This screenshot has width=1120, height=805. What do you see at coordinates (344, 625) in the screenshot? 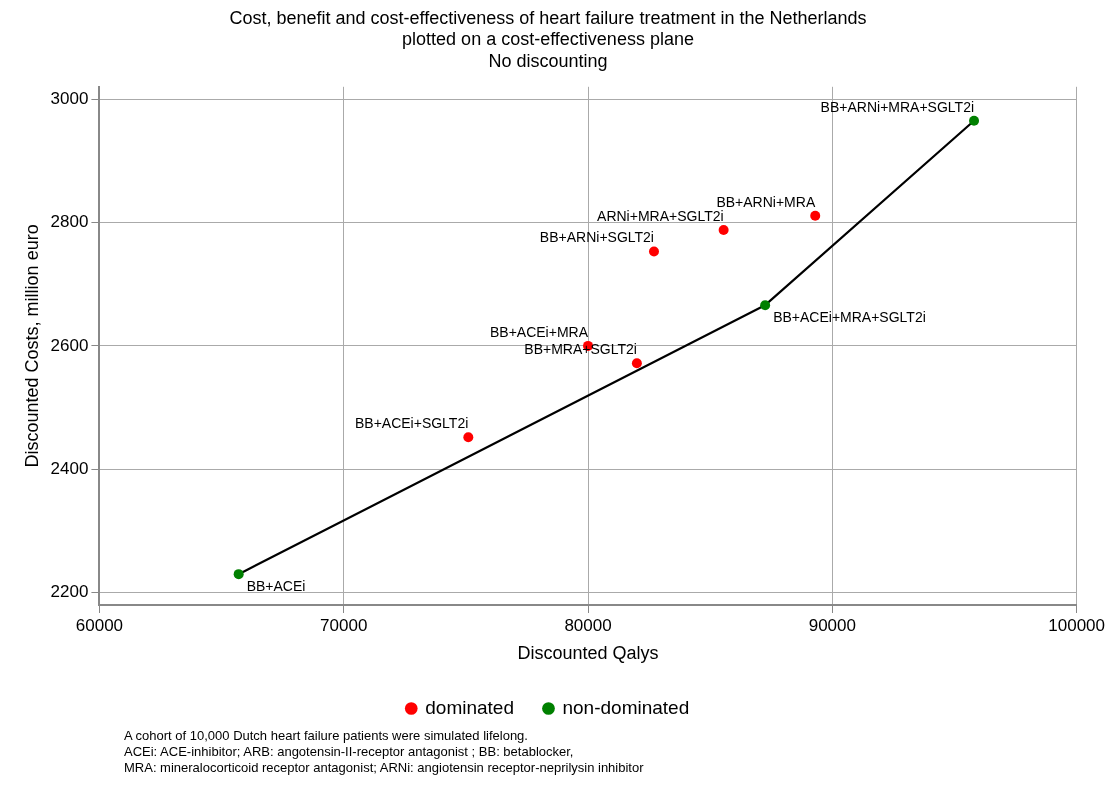
I see `x-tick-label: 70000` at bounding box center [344, 625].